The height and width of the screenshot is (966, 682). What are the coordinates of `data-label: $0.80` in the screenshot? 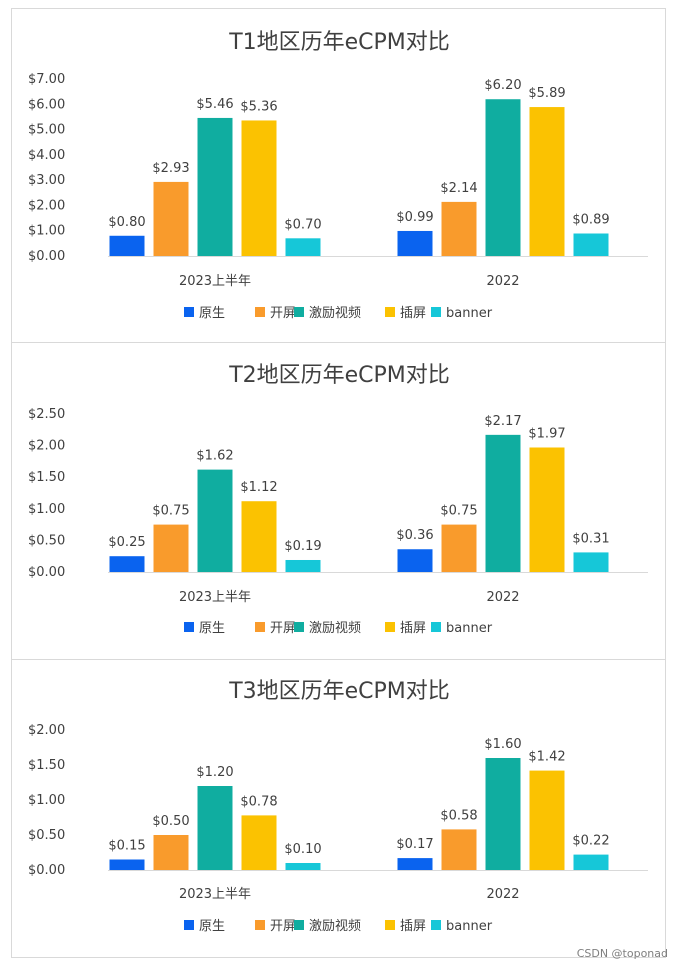 It's located at (126, 222).